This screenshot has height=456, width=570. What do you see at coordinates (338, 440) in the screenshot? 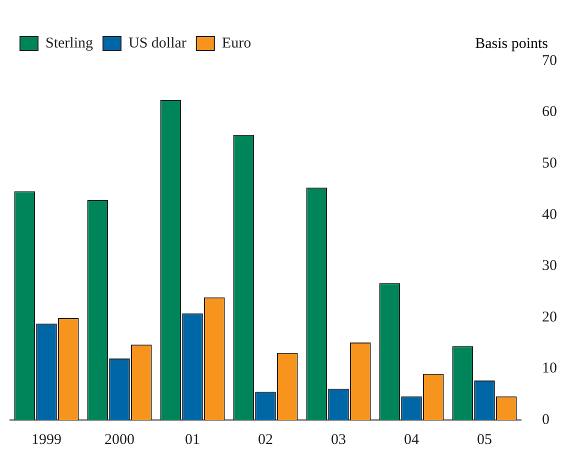
I see `x-tick-label: 03` at bounding box center [338, 440].